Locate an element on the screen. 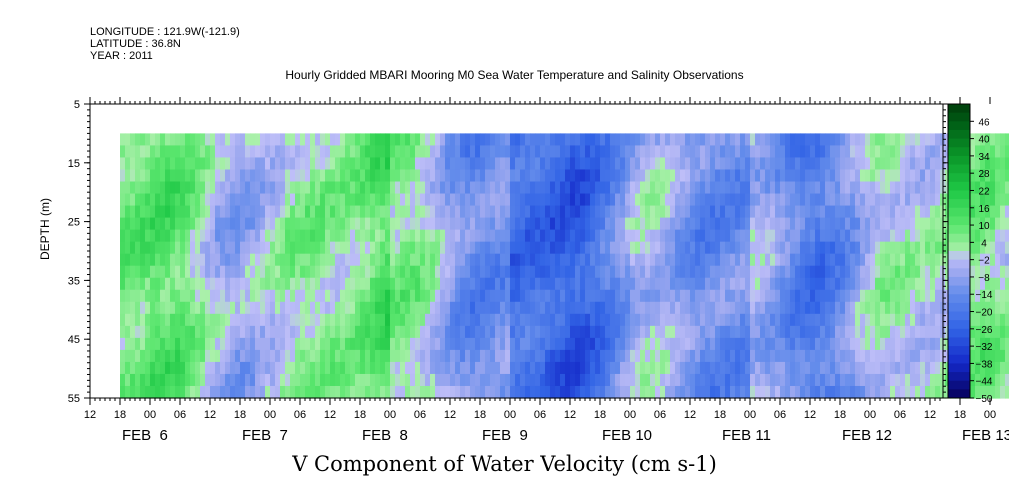  colorbar-band is located at coordinates (959, 333).